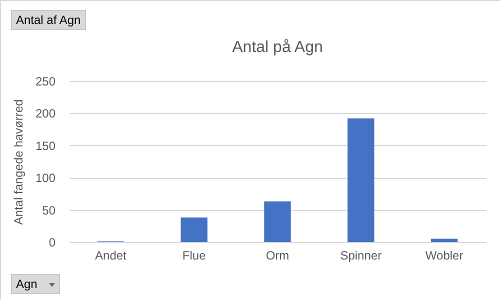  I want to click on x-tick-label: Spinner, so click(361, 255).